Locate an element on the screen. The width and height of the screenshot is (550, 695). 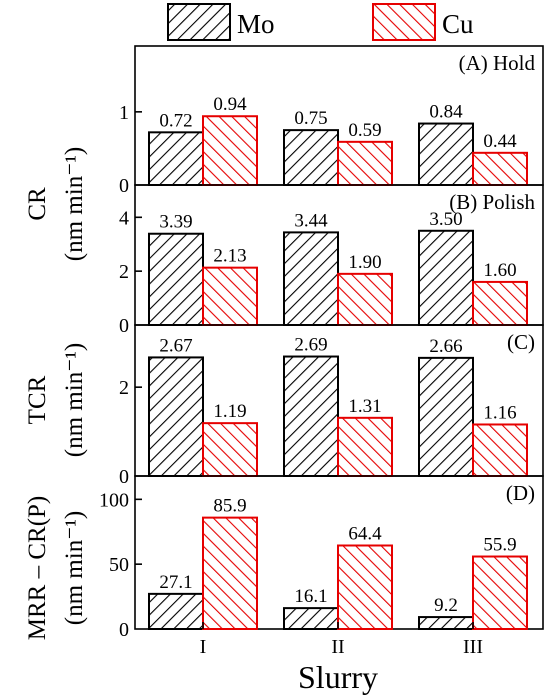
data-label-cu: 1.19 is located at coordinates (229, 411).